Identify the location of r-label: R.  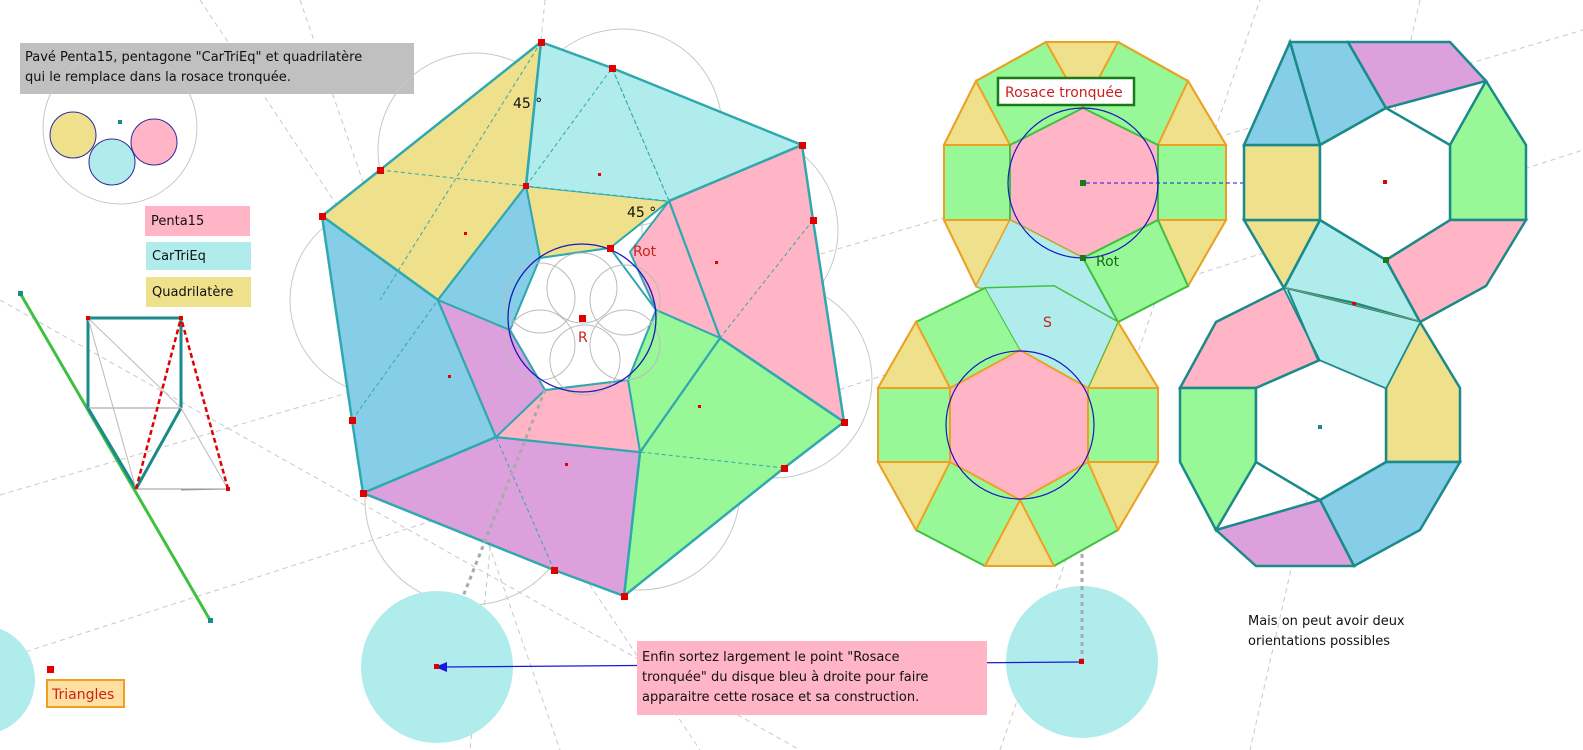
(583, 338).